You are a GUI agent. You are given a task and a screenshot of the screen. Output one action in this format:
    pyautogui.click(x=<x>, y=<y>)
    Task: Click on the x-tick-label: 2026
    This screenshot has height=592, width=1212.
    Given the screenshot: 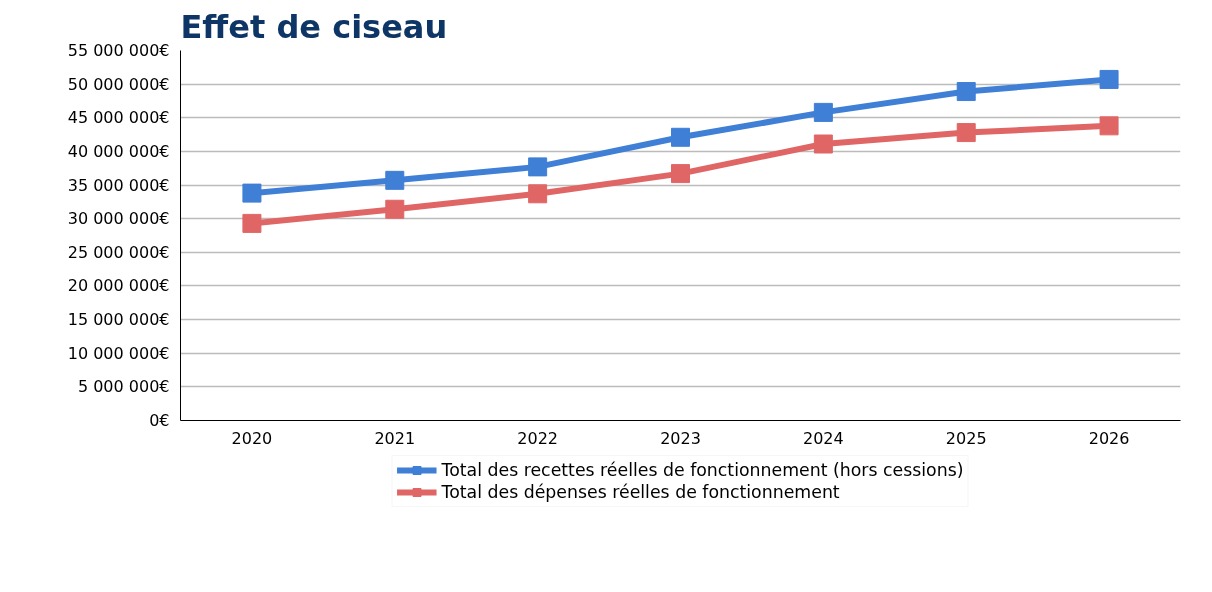 What is the action you would take?
    pyautogui.click(x=1109, y=438)
    